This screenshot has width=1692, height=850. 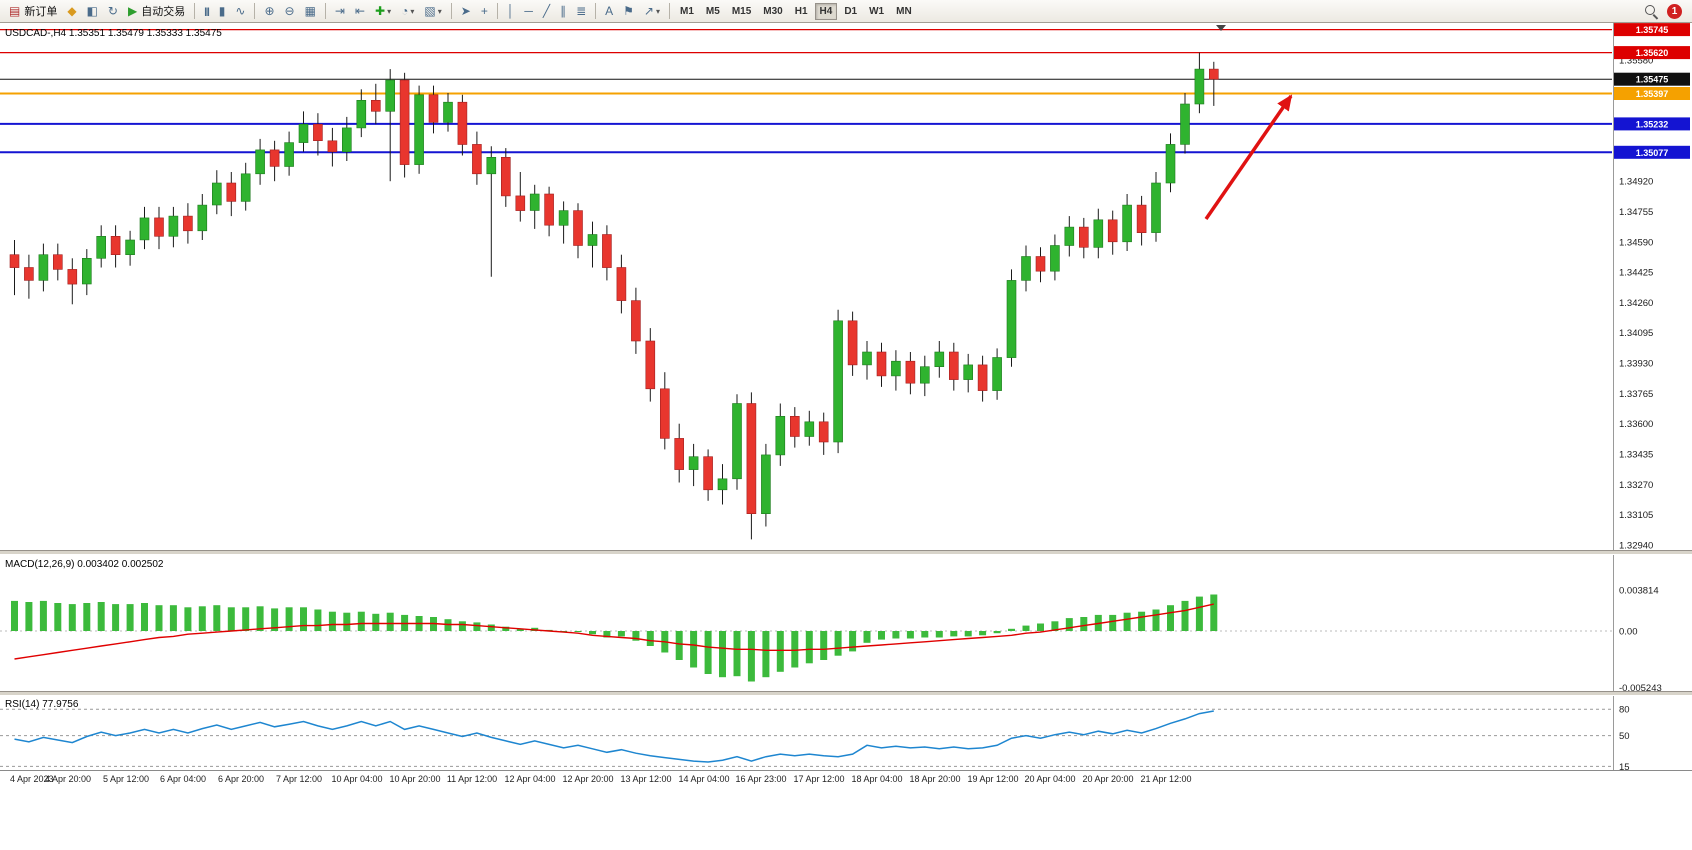 What do you see at coordinates (92, 11) in the screenshot?
I see `market-watch-button: ◧` at bounding box center [92, 11].